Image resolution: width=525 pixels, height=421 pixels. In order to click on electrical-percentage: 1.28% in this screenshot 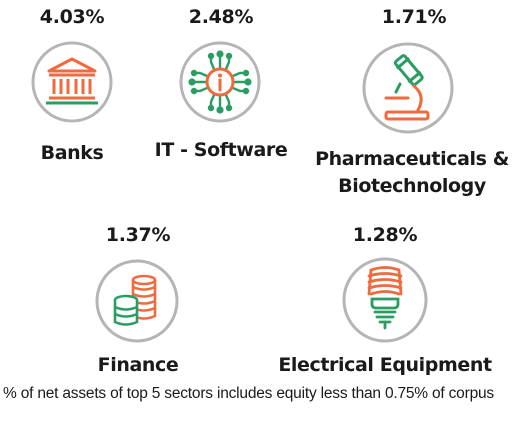, I will do `click(385, 235)`.